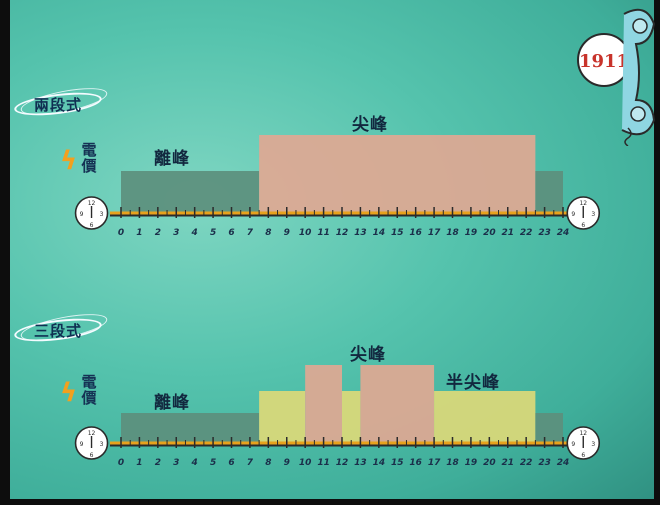  What do you see at coordinates (657, 252) in the screenshot?
I see `right-frame-edge` at bounding box center [657, 252].